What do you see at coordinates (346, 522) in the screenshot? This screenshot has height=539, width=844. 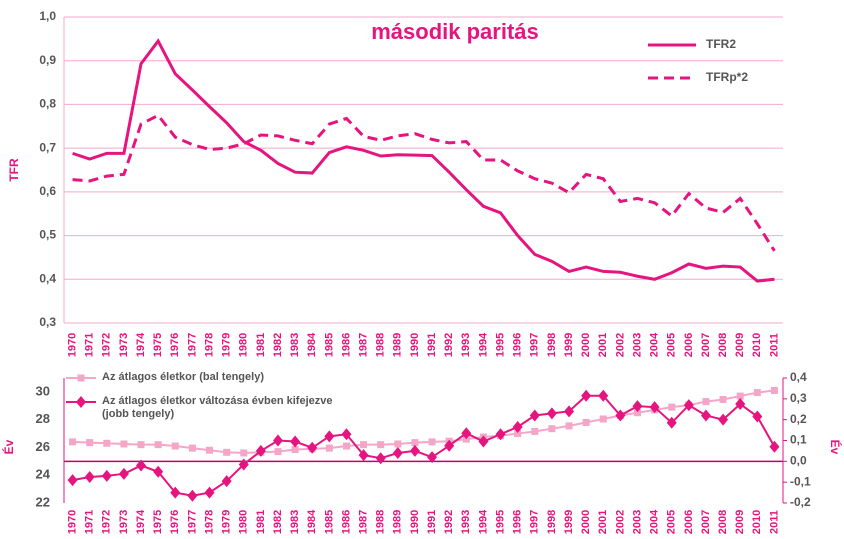 I see `x-tick-label: 1986` at bounding box center [346, 522].